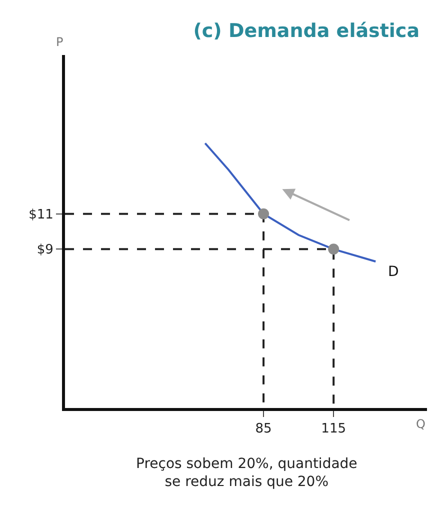  I want to click on x-tick-label: 85, so click(263, 429).